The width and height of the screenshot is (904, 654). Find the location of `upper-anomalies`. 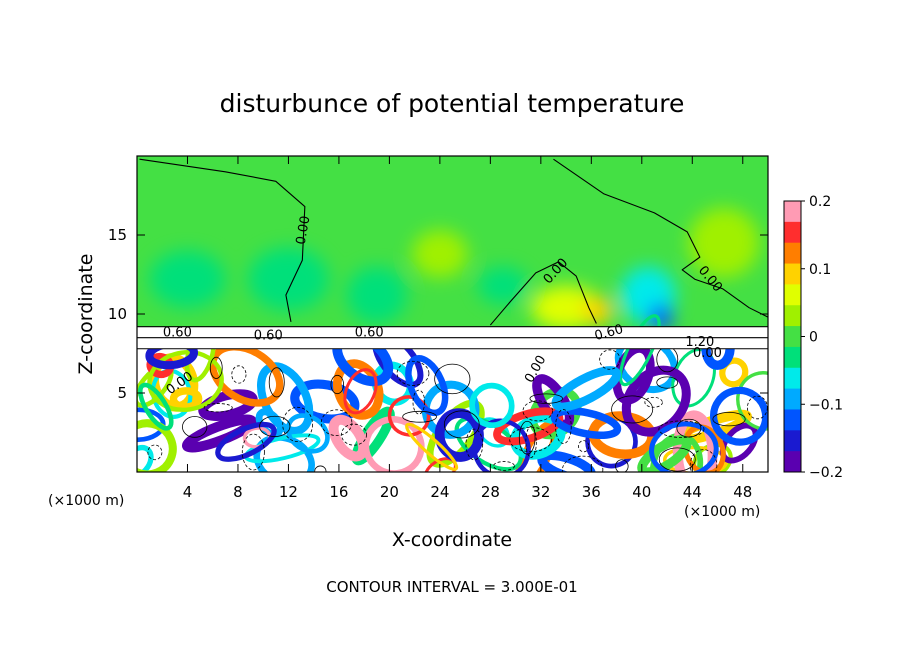

upper-anomalies is located at coordinates (454, 269).